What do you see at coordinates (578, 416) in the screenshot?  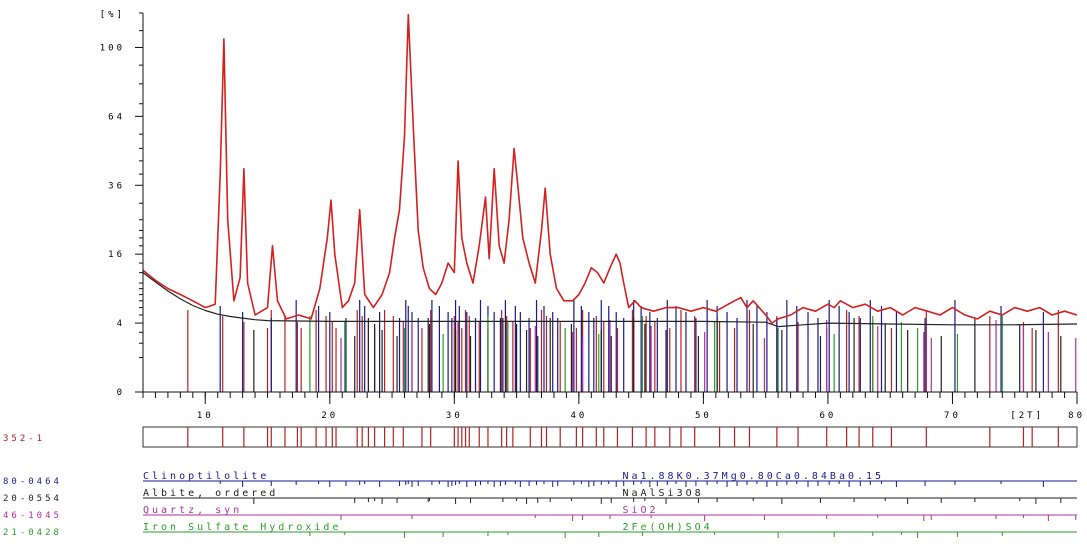 I see `x-tick-label-3: 40` at bounding box center [578, 416].